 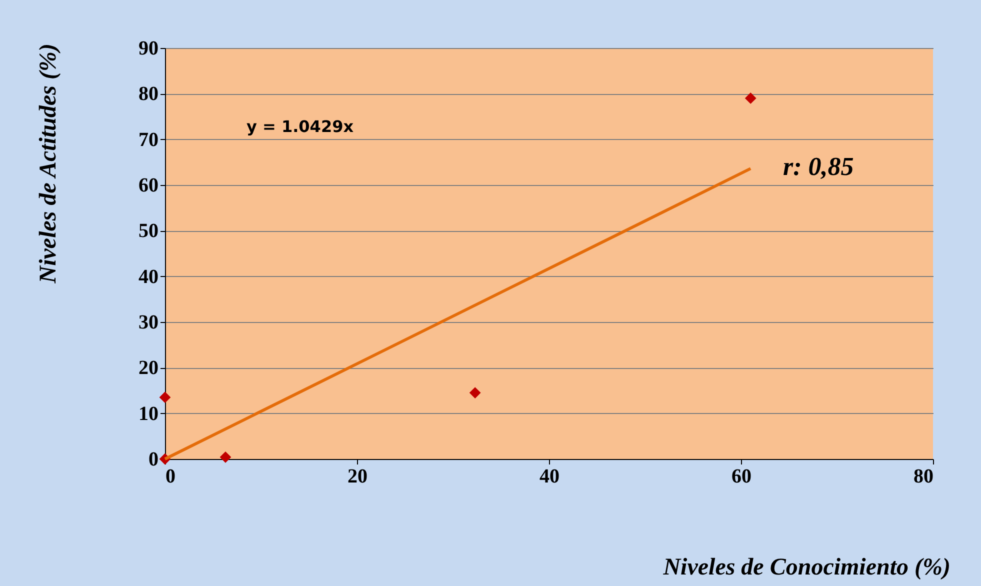 What do you see at coordinates (148, 185) in the screenshot?
I see `y-tick-label: 60` at bounding box center [148, 185].